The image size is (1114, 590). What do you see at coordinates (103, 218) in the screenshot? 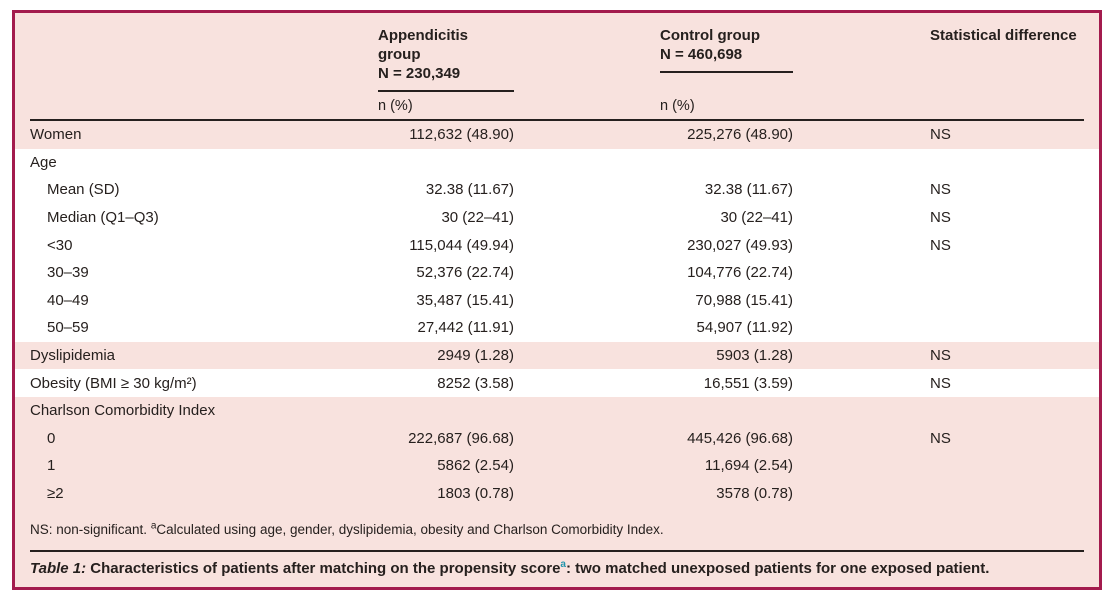
I see `row-label: Median (Q1–Q3)` at bounding box center [103, 218].